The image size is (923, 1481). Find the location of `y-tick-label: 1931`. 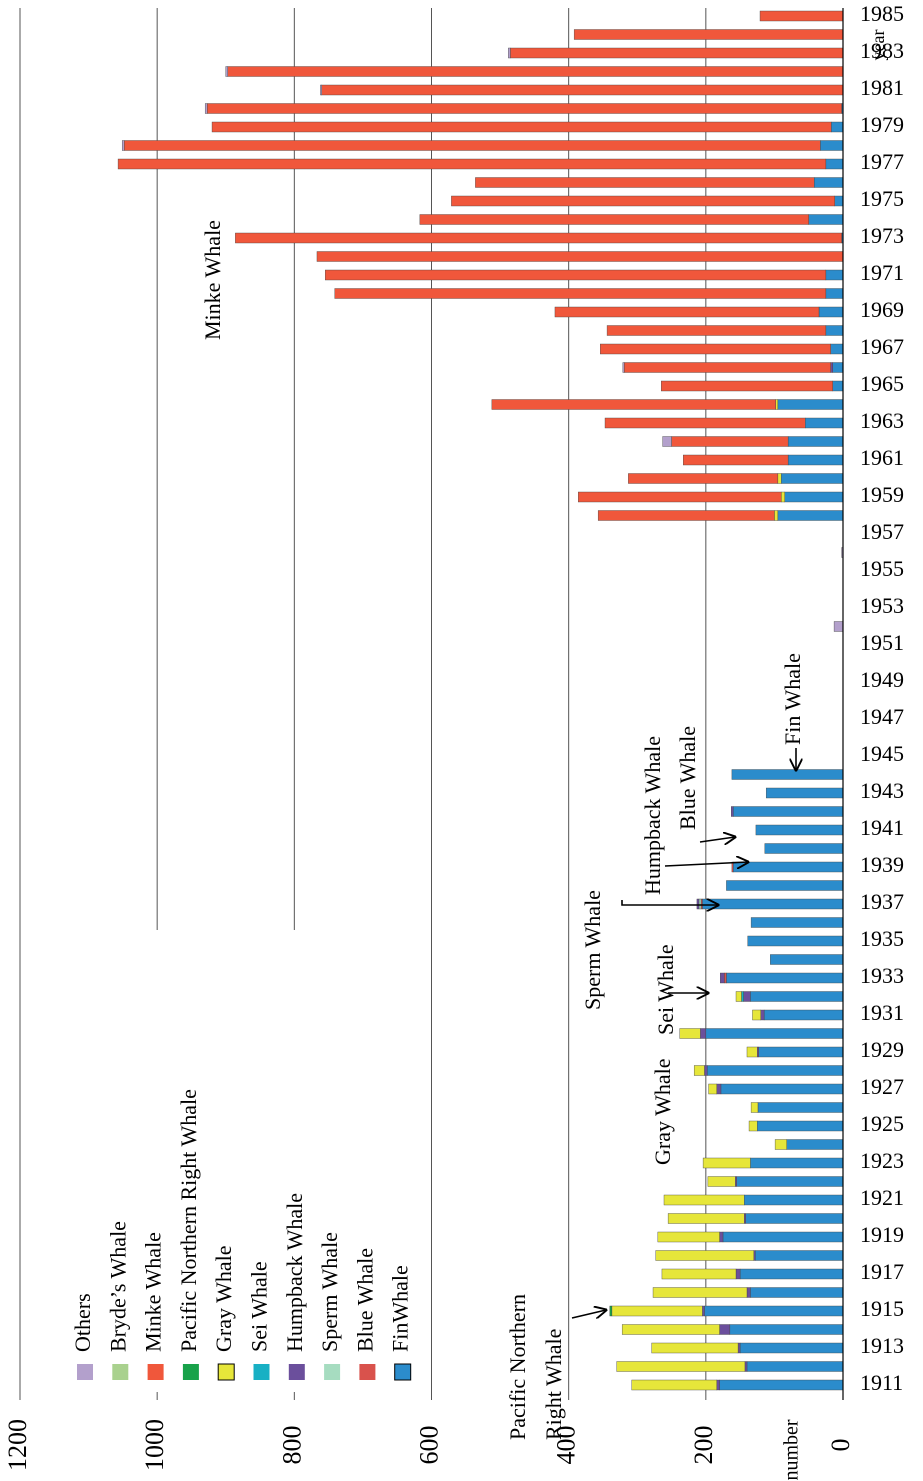

y-tick-label: 1931 is located at coordinates (882, 1012).